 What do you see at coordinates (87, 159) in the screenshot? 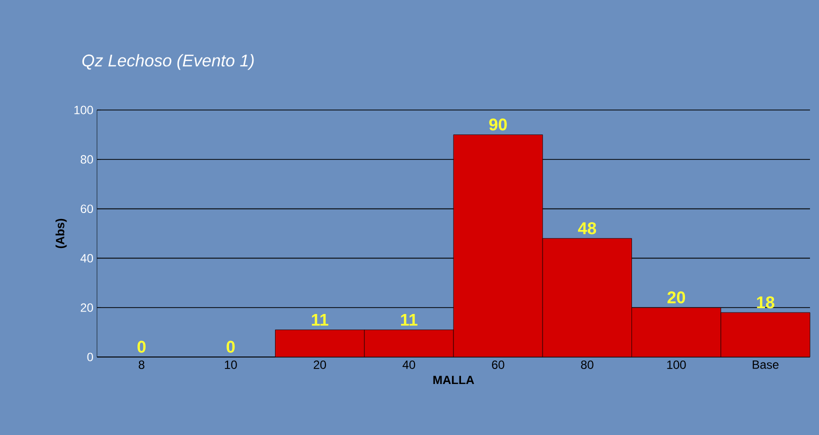
I see `y-tick-label: 80` at bounding box center [87, 159].